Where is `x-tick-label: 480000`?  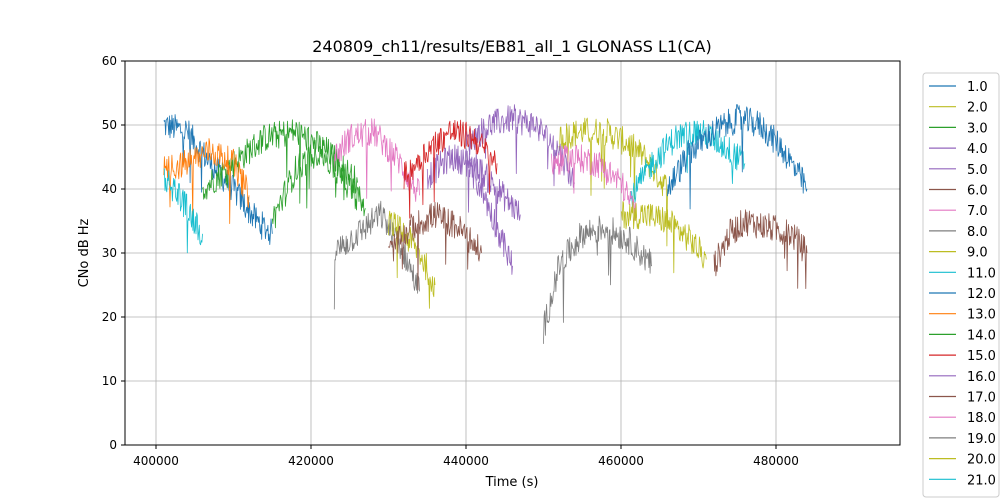 x-tick-label: 480000 is located at coordinates (776, 461).